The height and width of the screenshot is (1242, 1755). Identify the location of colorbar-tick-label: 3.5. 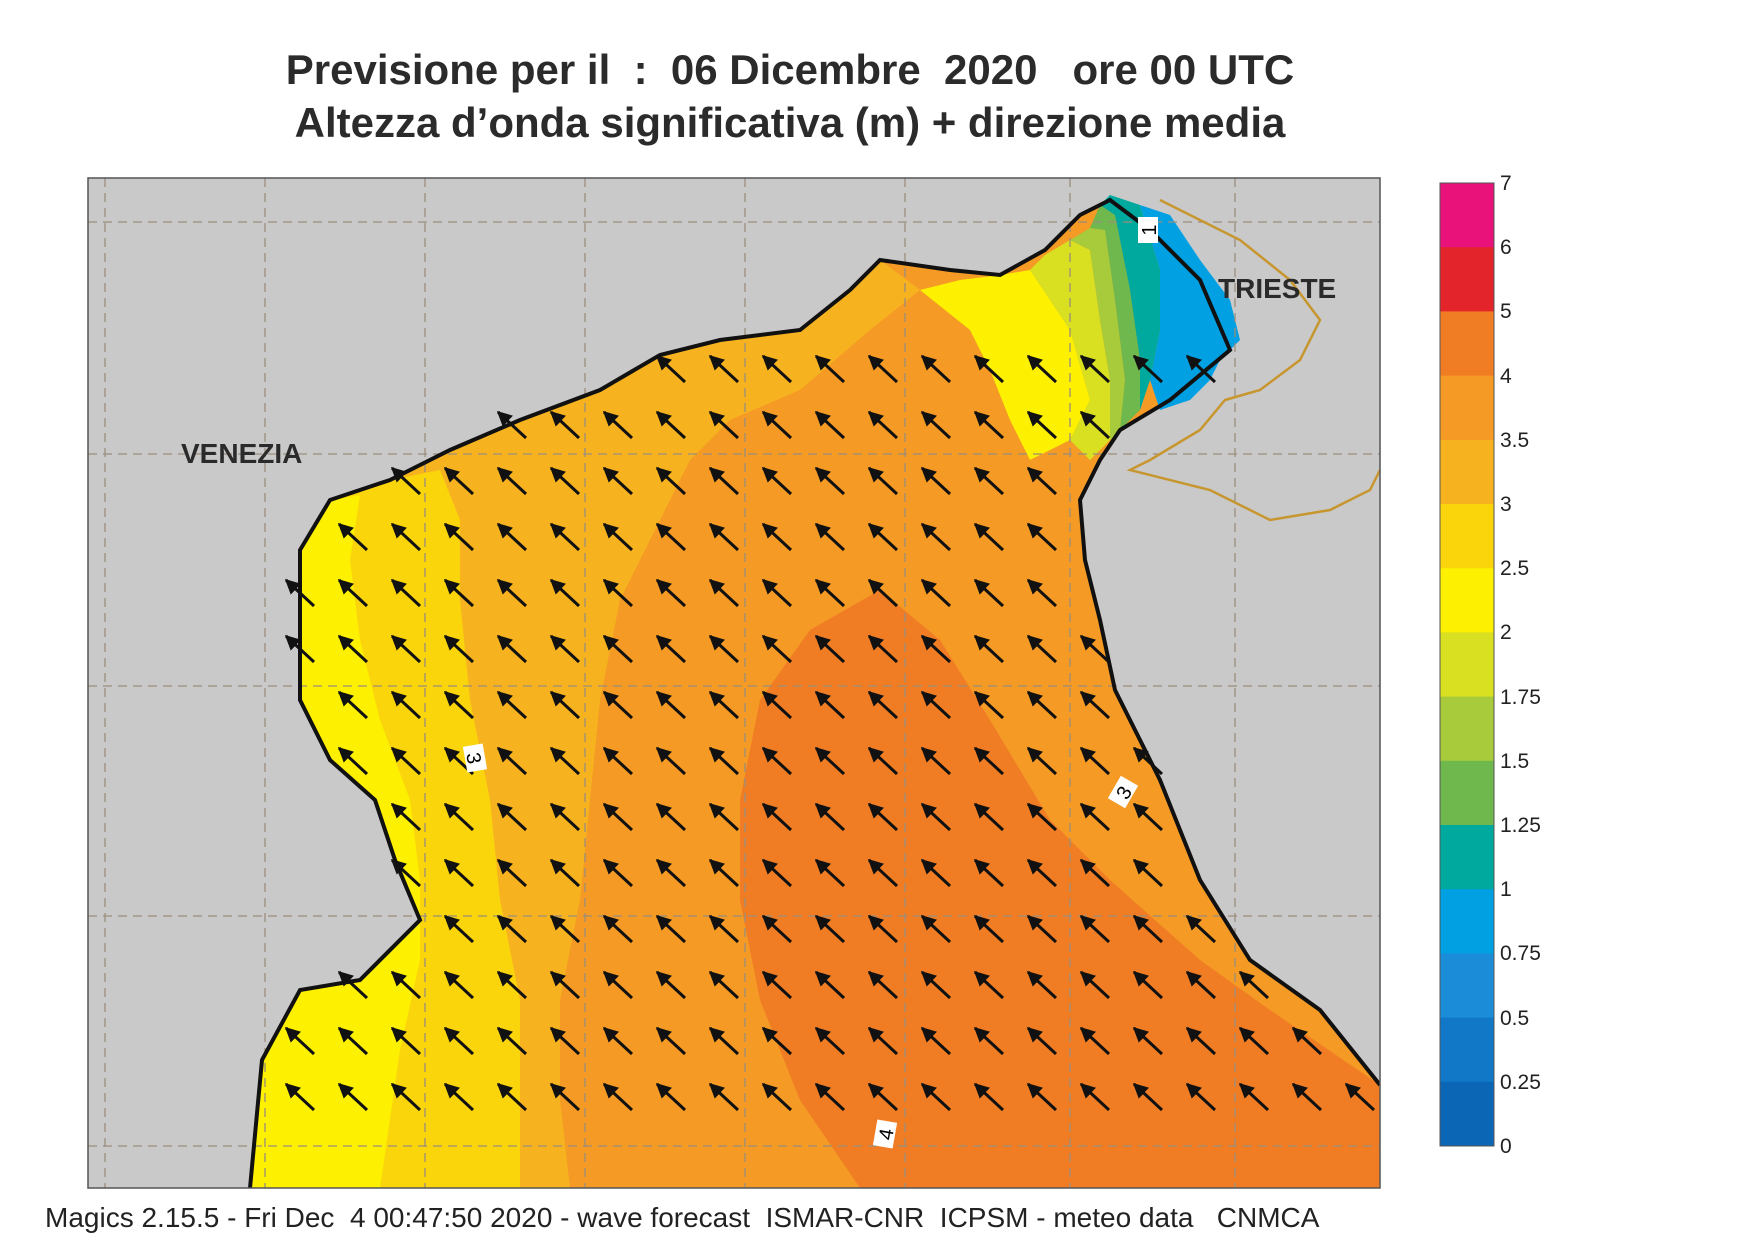
(1515, 440).